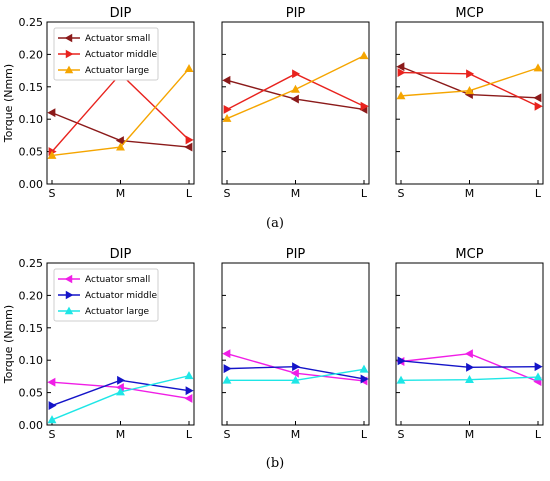 The image size is (550, 481). Describe the element at coordinates (31, 328) in the screenshot. I see `y-tick-label: 0.15` at that location.